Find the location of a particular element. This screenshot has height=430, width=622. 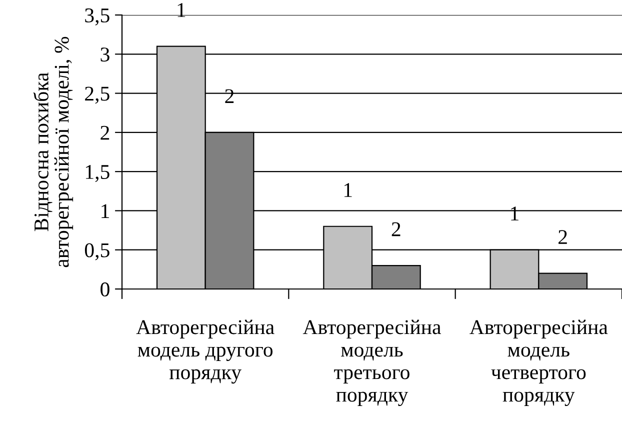

x-tick-label: Авторегресійна модель третього порядку is located at coordinates (371, 363).